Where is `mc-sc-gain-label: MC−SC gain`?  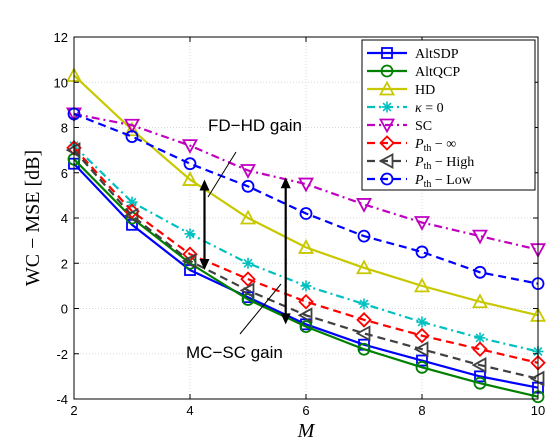
mc-sc-gain-label: MC−SC gain is located at coordinates (234, 352).